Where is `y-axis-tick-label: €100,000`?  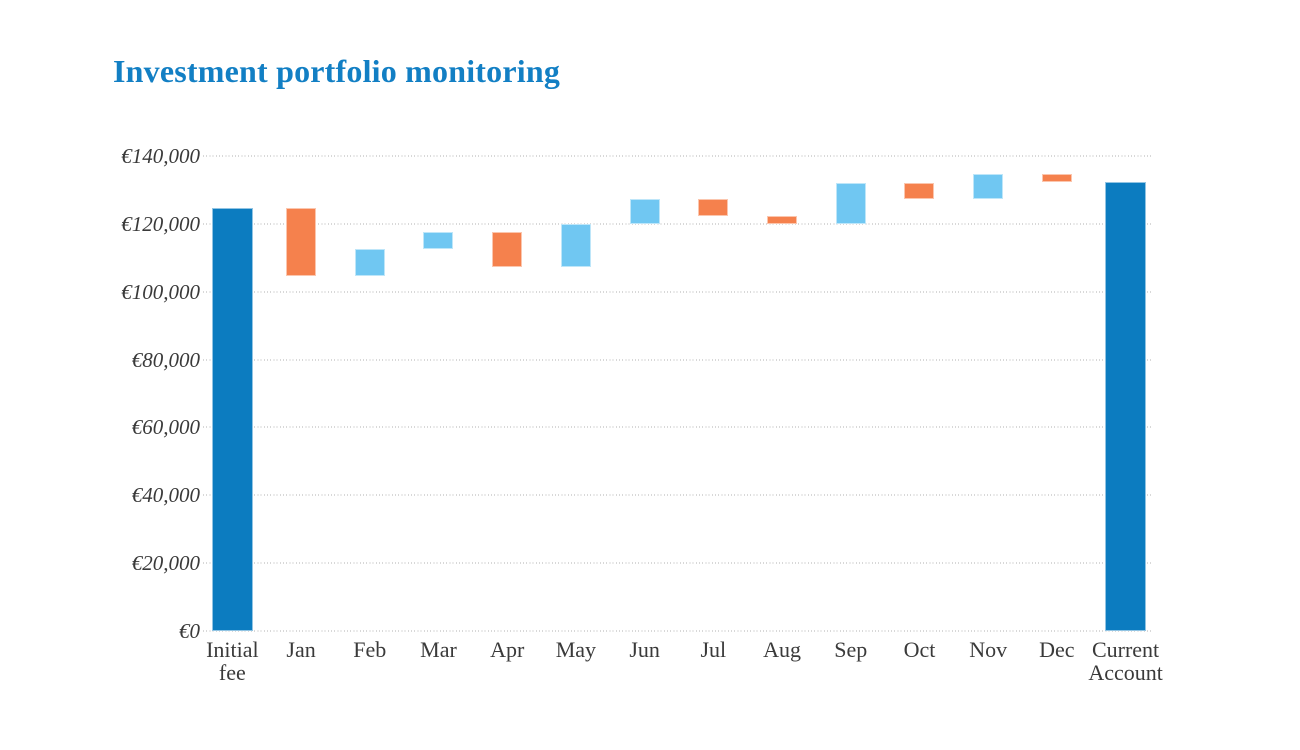 y-axis-tick-label: €100,000 is located at coordinates (160, 291).